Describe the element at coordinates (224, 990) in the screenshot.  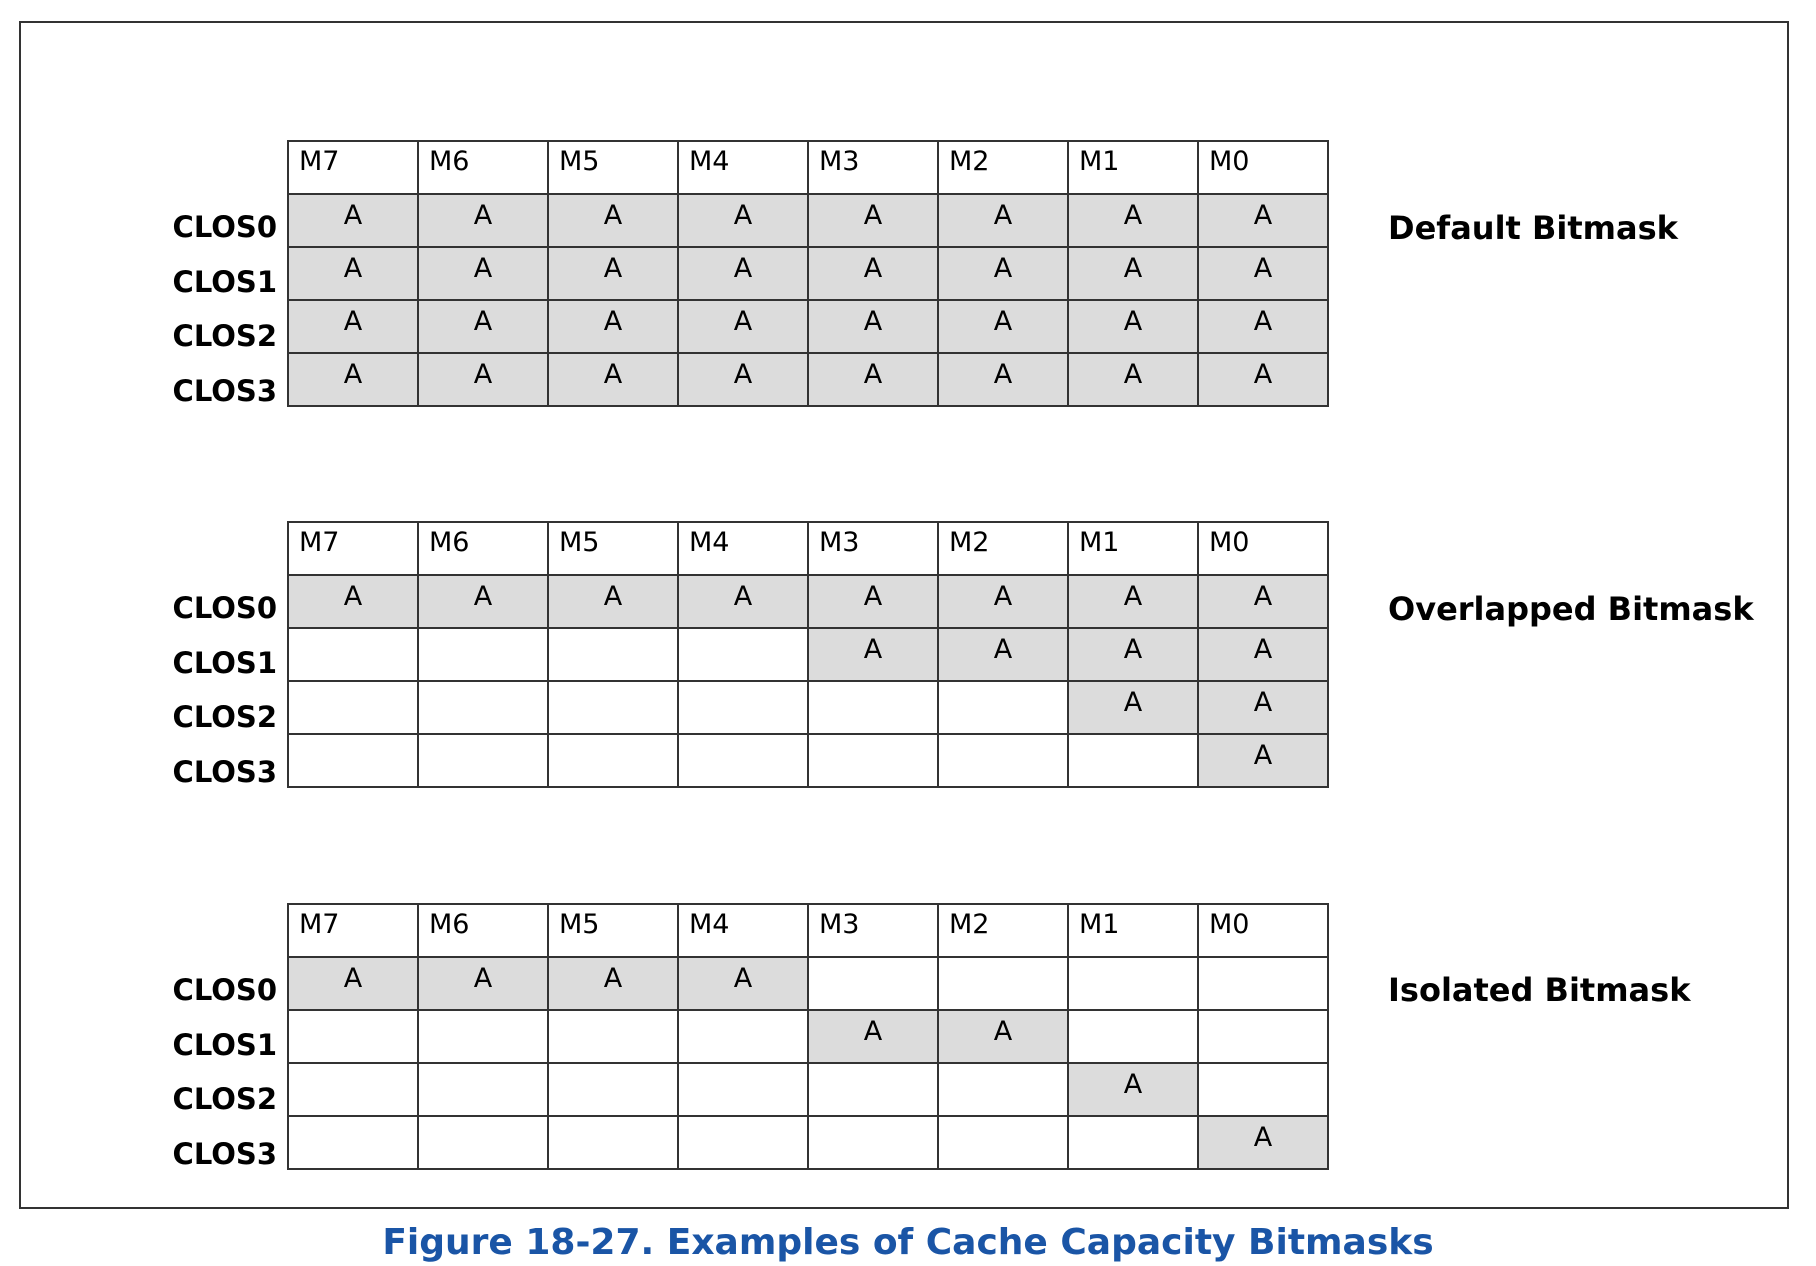
I see `row-label-clos0: CLOS0` at that location.